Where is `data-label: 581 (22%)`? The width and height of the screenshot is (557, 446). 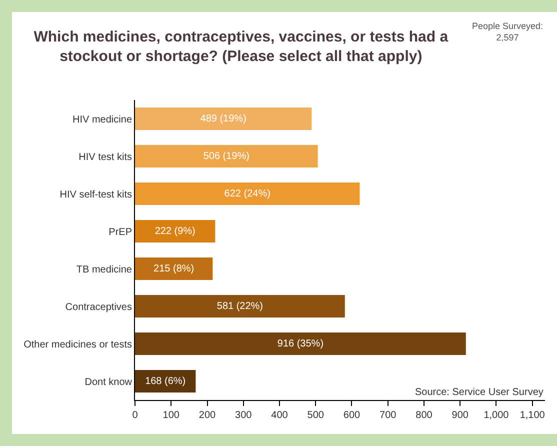 data-label: 581 (22%) is located at coordinates (240, 306).